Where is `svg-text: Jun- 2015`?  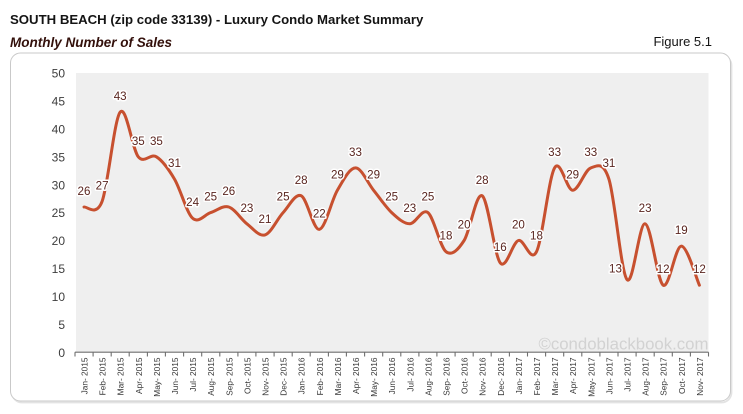 svg-text: Jun- 2015 is located at coordinates (175, 375).